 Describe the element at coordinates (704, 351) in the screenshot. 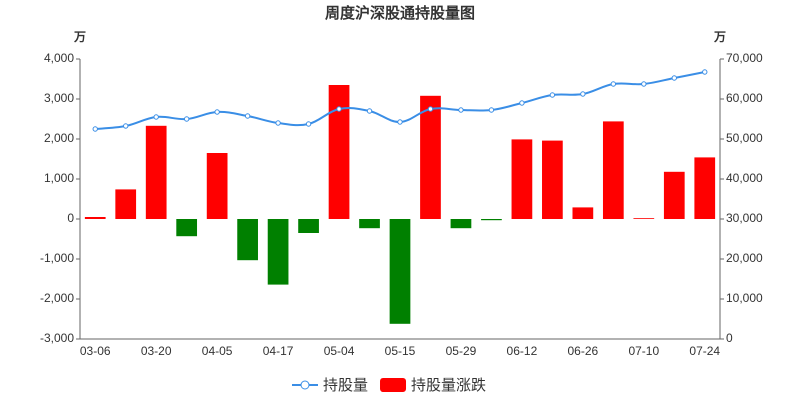

I see `x-tick-label: 07-24` at that location.